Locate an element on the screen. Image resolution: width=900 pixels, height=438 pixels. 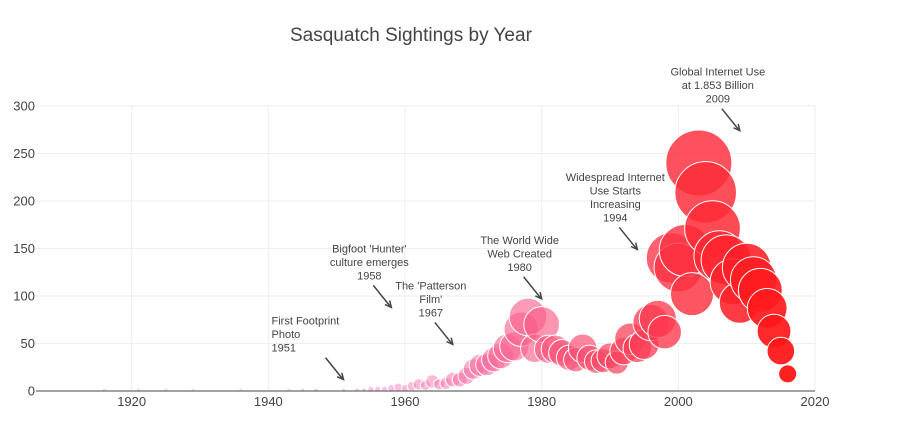
x-tick-label: 1980 is located at coordinates (541, 401).